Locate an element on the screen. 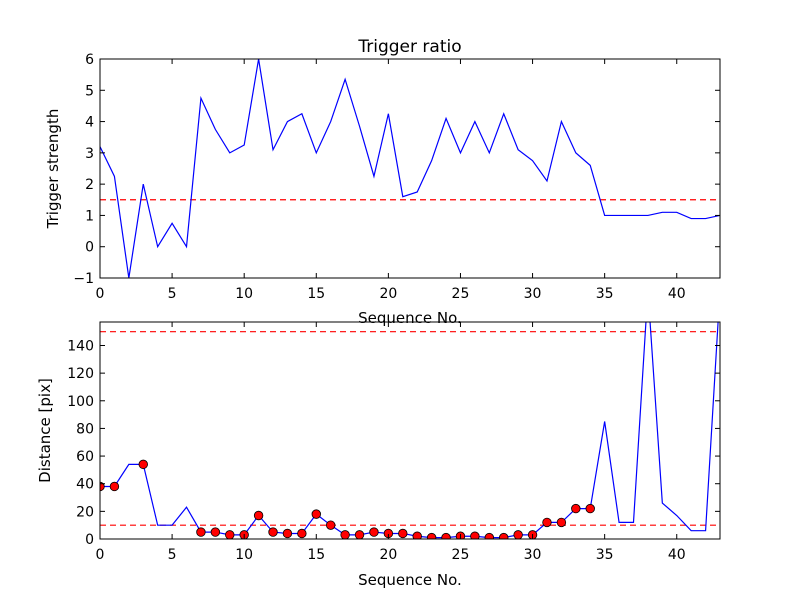 This screenshot has width=800, height=600. y-tick-label: −1 is located at coordinates (83, 279).